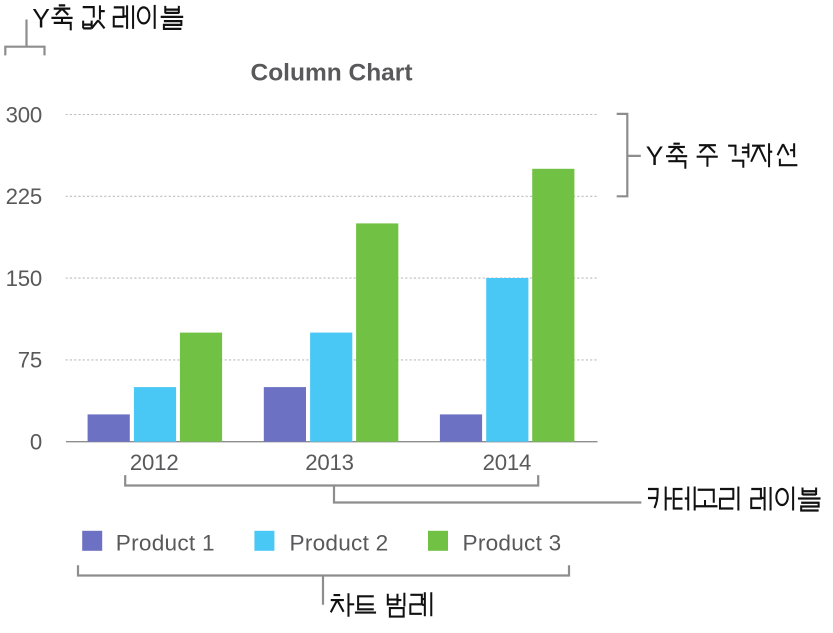  Describe the element at coordinates (24, 278) in the screenshot. I see `svg-text: 150` at that location.